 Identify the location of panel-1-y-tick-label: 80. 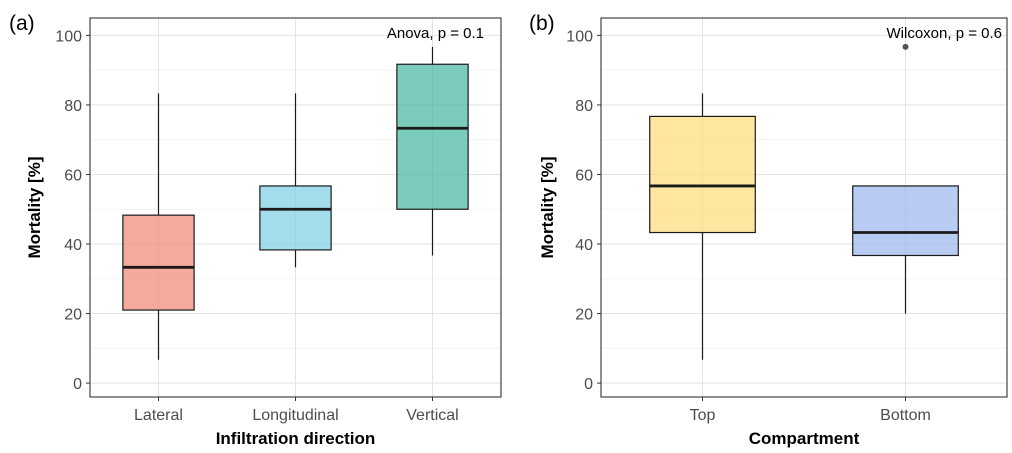
(584, 106).